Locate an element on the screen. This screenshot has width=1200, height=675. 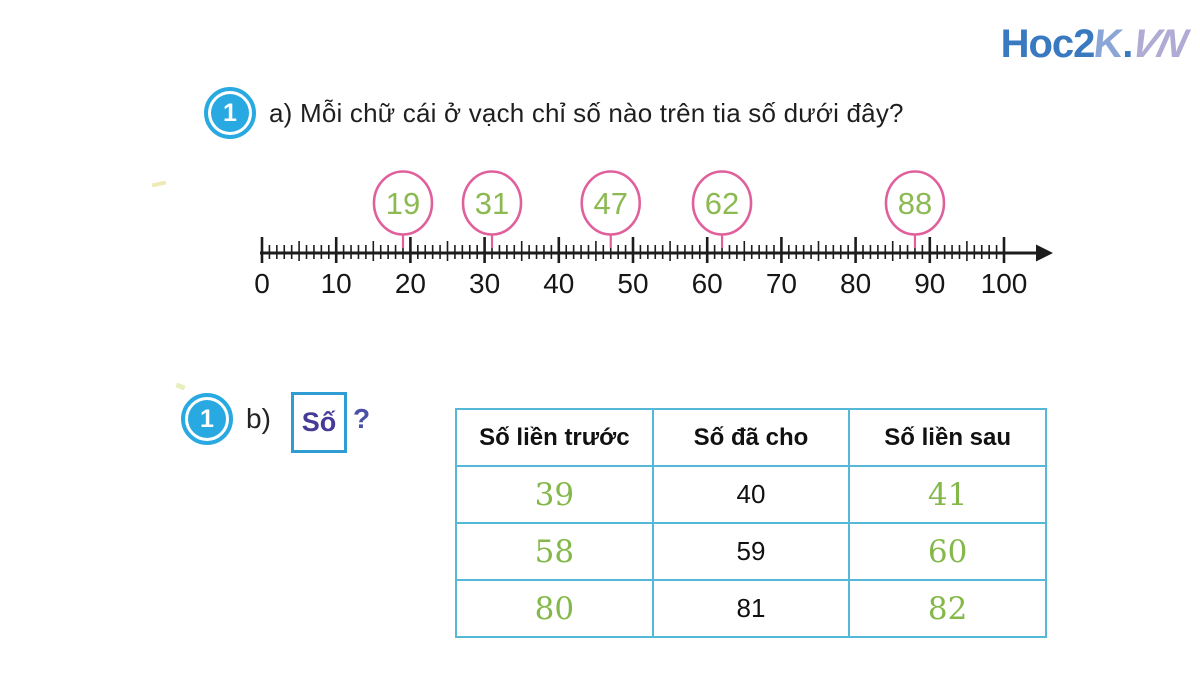
number-line-arrowhead is located at coordinates (1044, 253).